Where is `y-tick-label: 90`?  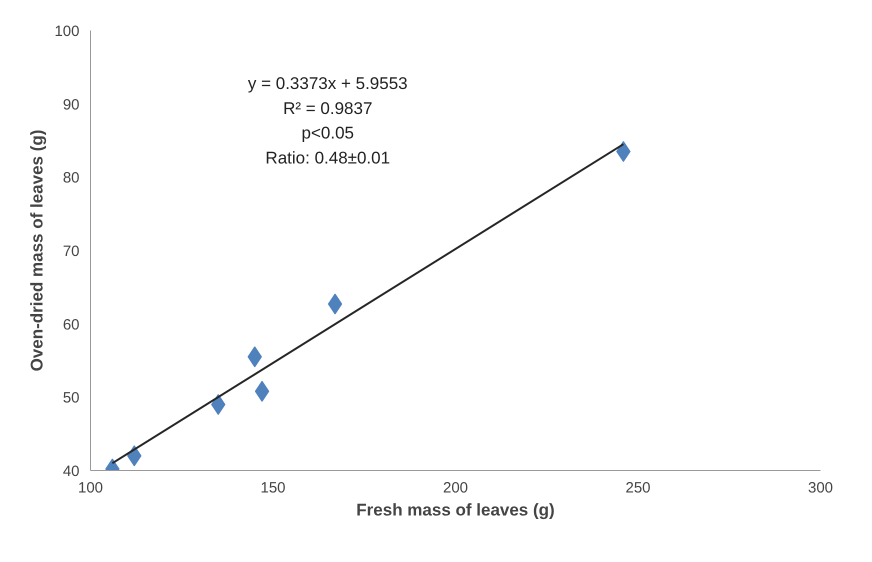 y-tick-label: 90 is located at coordinates (71, 105).